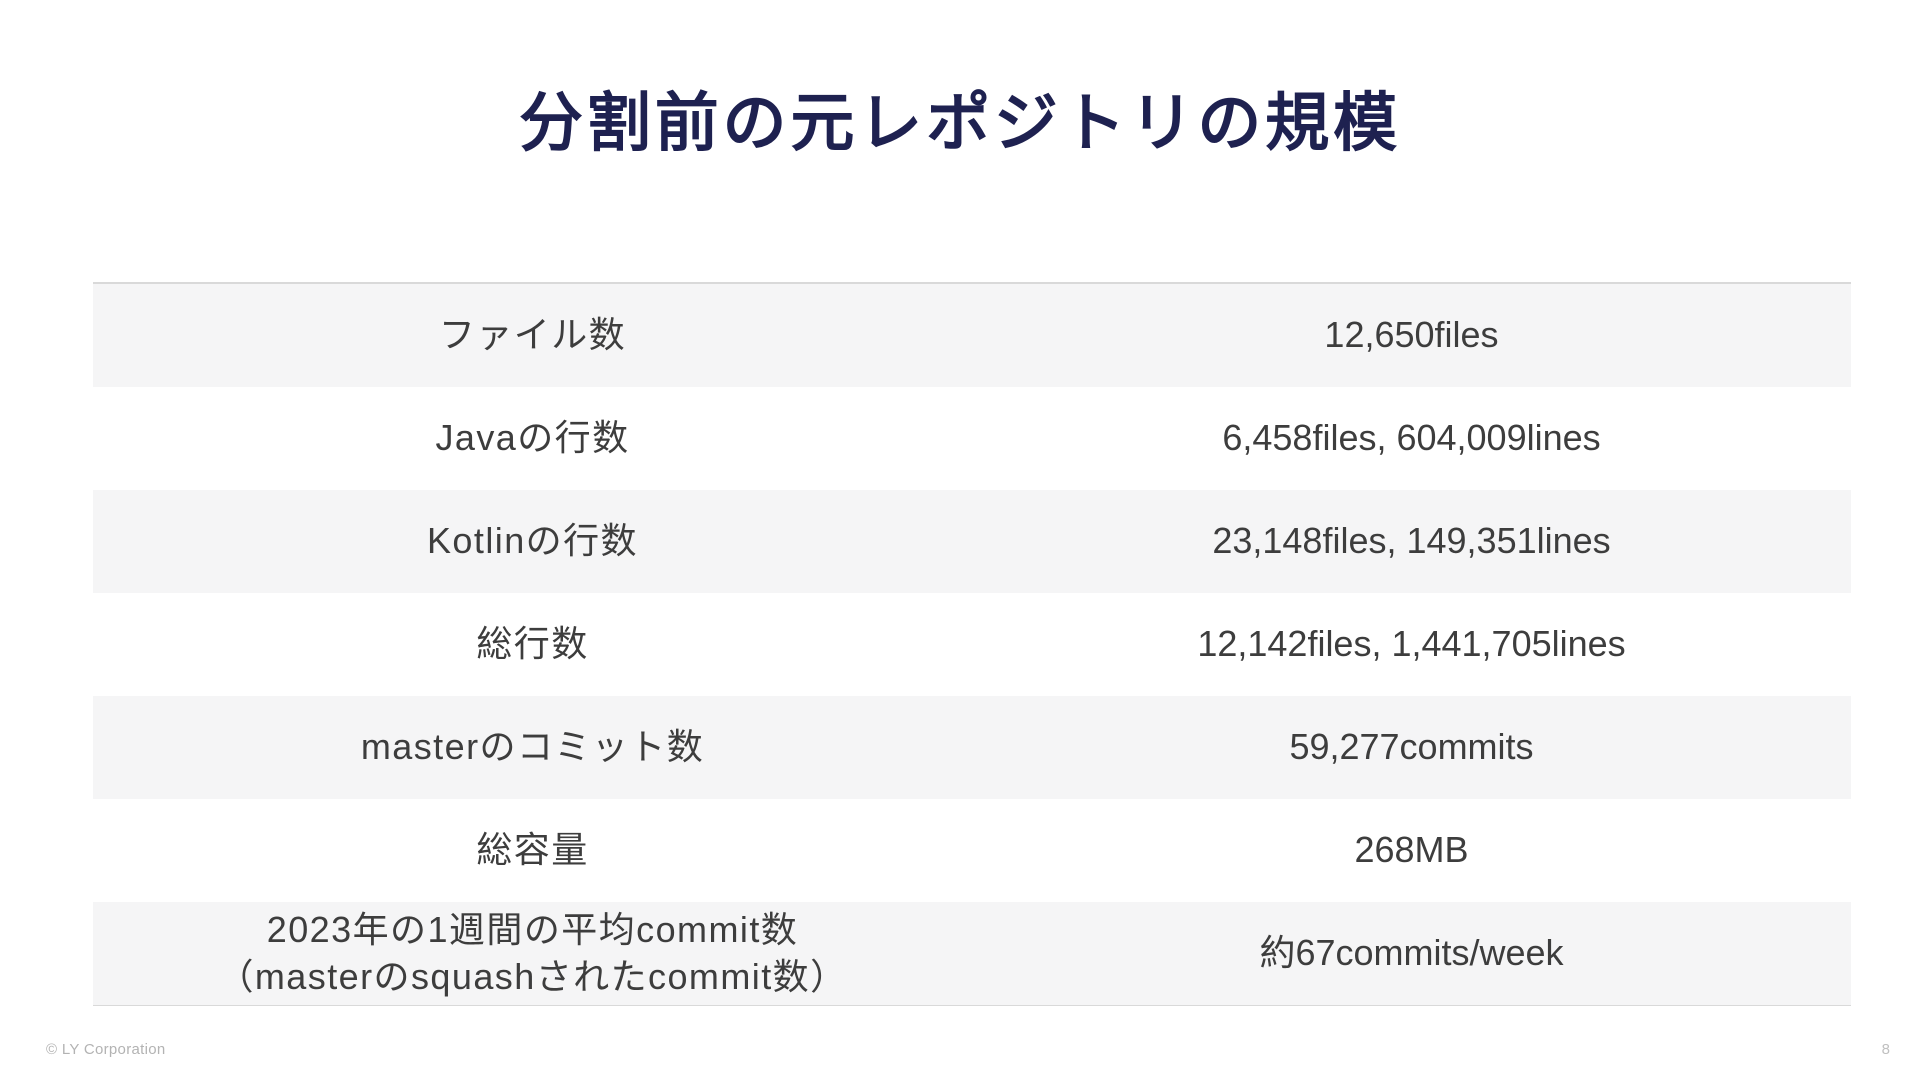 The image size is (1920, 1080). Describe the element at coordinates (1411, 850) in the screenshot. I see `row-value: 268MB` at that location.